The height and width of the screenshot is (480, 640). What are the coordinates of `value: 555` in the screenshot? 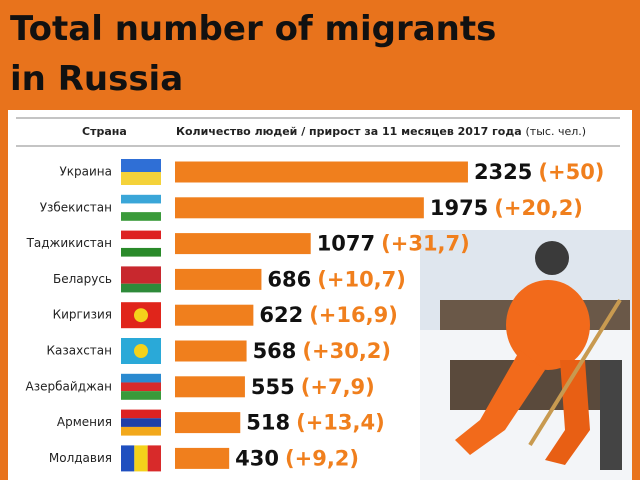 It's located at (273, 387).